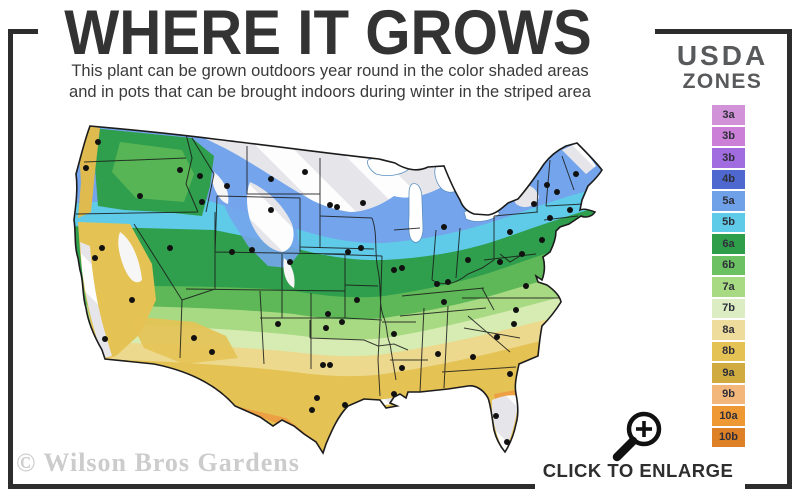  I want to click on legend-title-zones: ZONES, so click(722, 81).